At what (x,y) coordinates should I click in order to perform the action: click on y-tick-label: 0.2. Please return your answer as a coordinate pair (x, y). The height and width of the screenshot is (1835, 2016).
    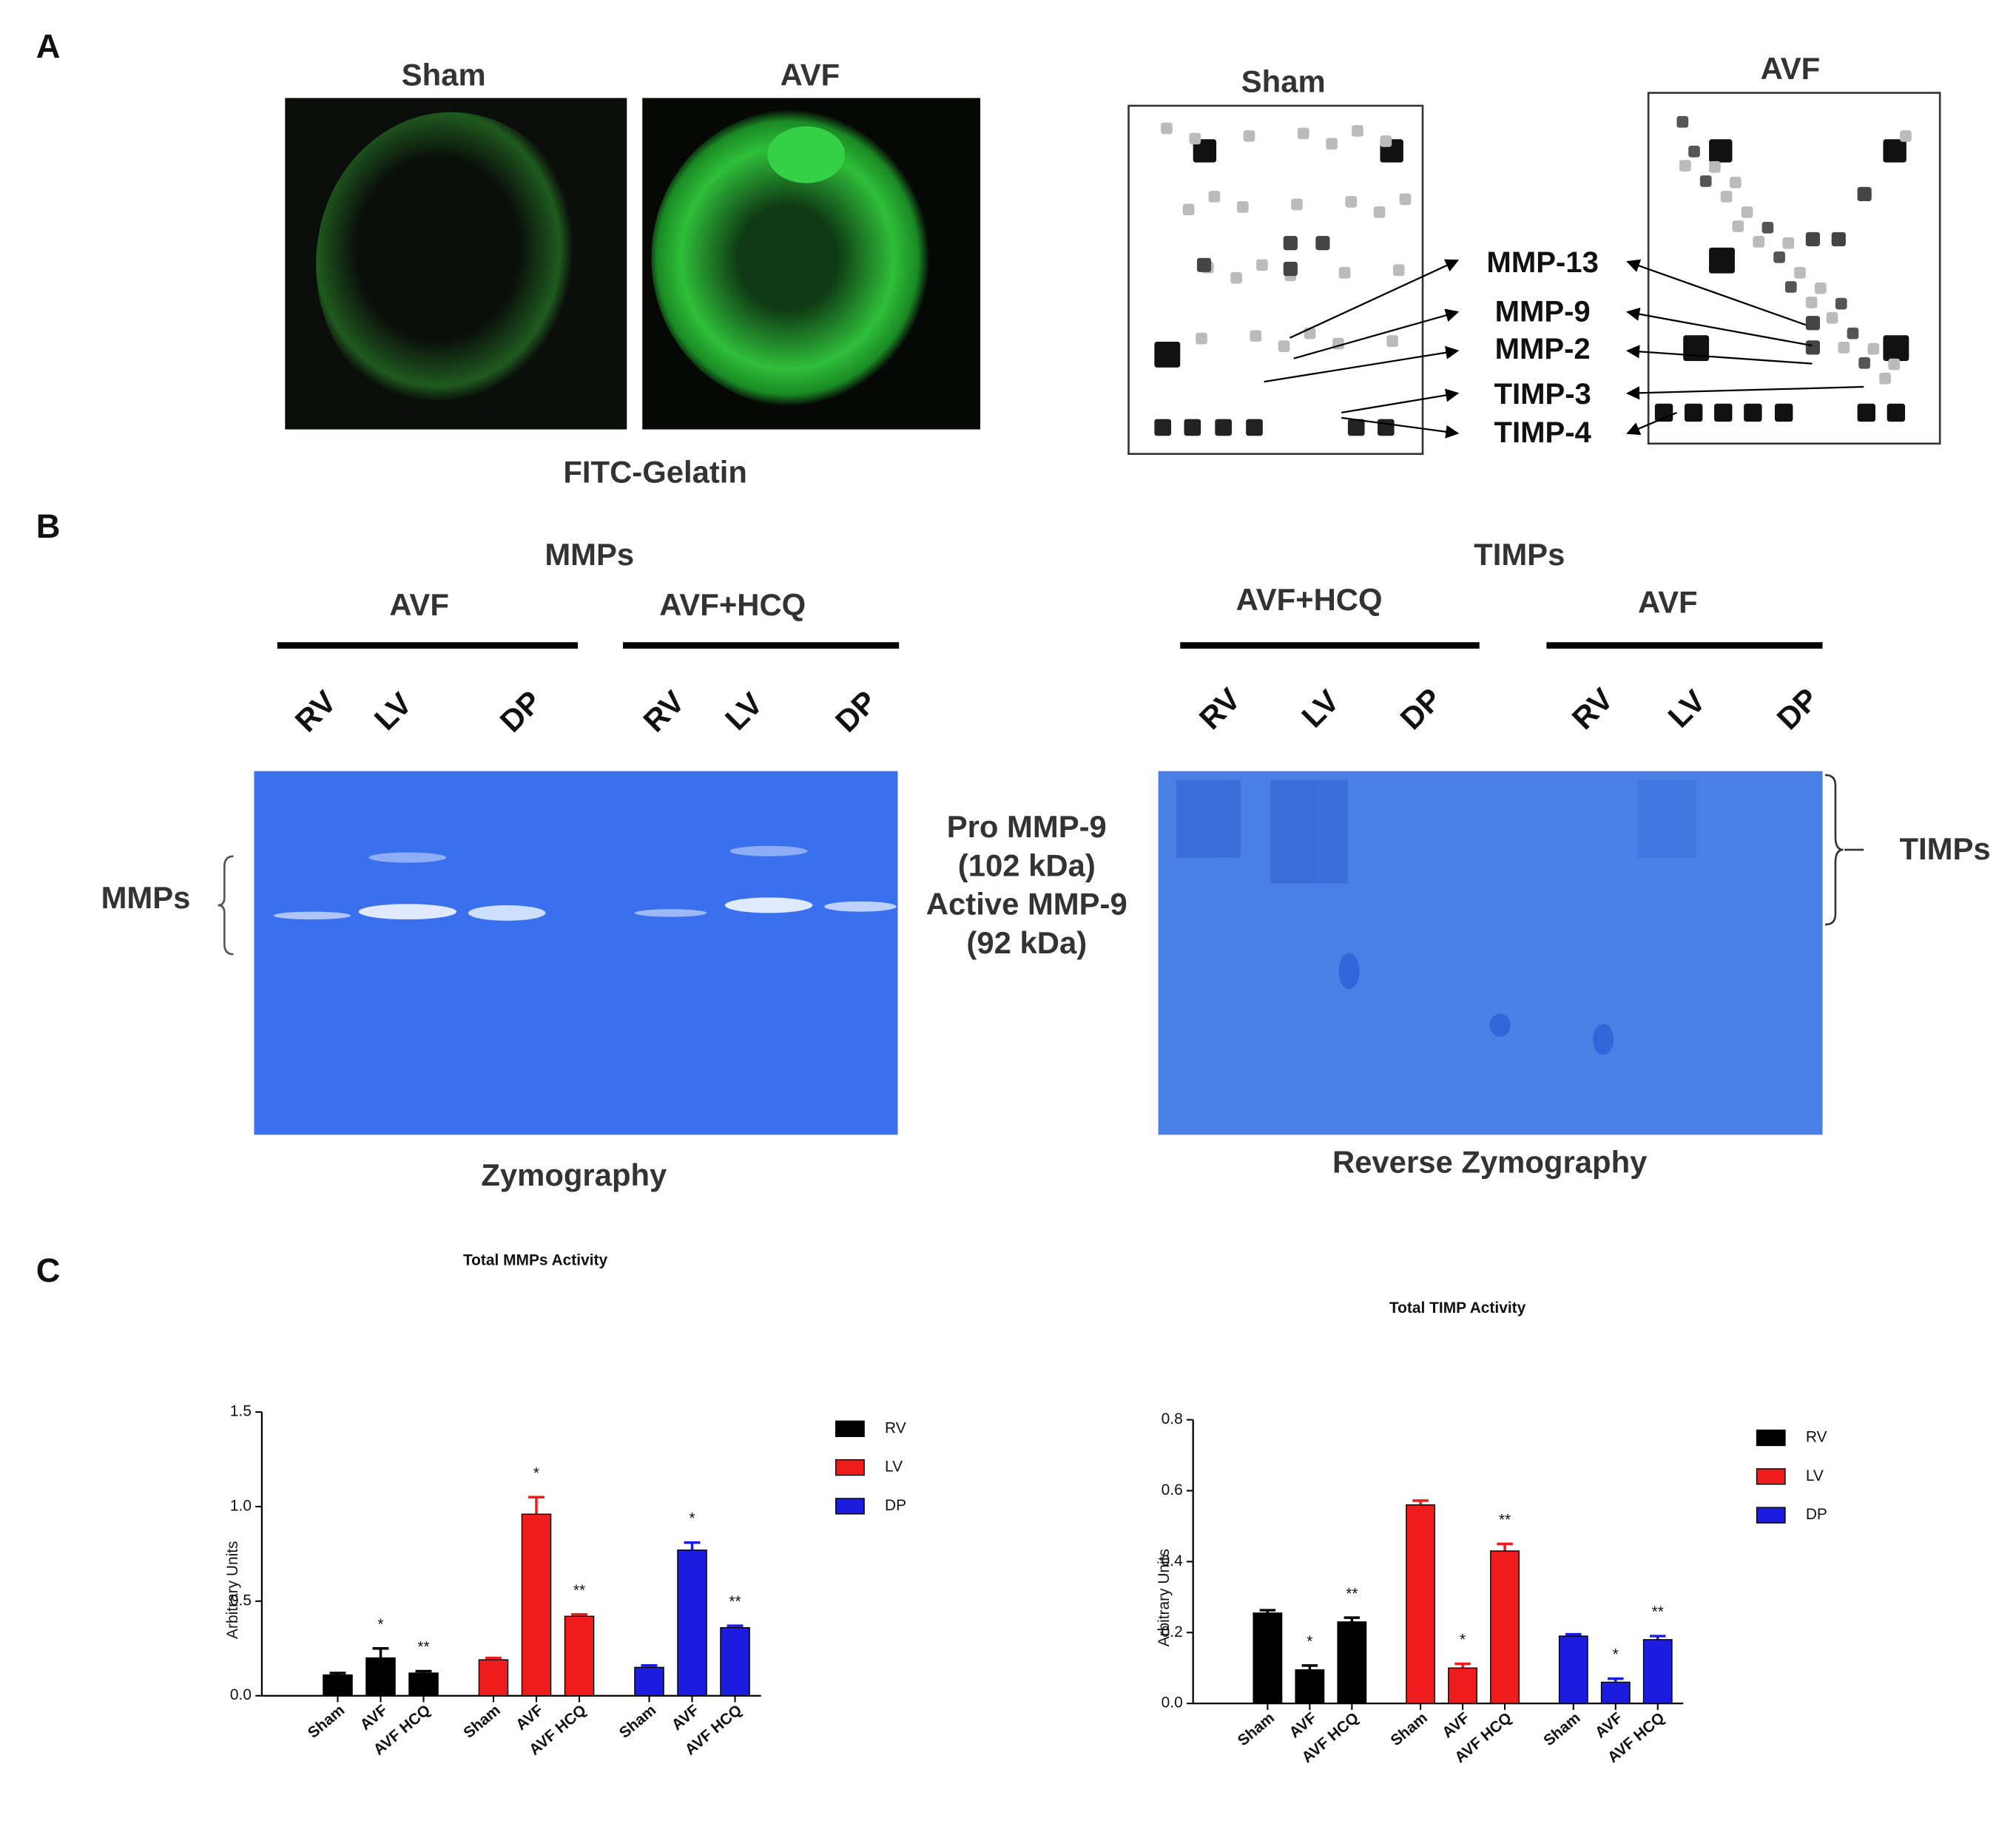
    Looking at the image, I should click on (1172, 1632).